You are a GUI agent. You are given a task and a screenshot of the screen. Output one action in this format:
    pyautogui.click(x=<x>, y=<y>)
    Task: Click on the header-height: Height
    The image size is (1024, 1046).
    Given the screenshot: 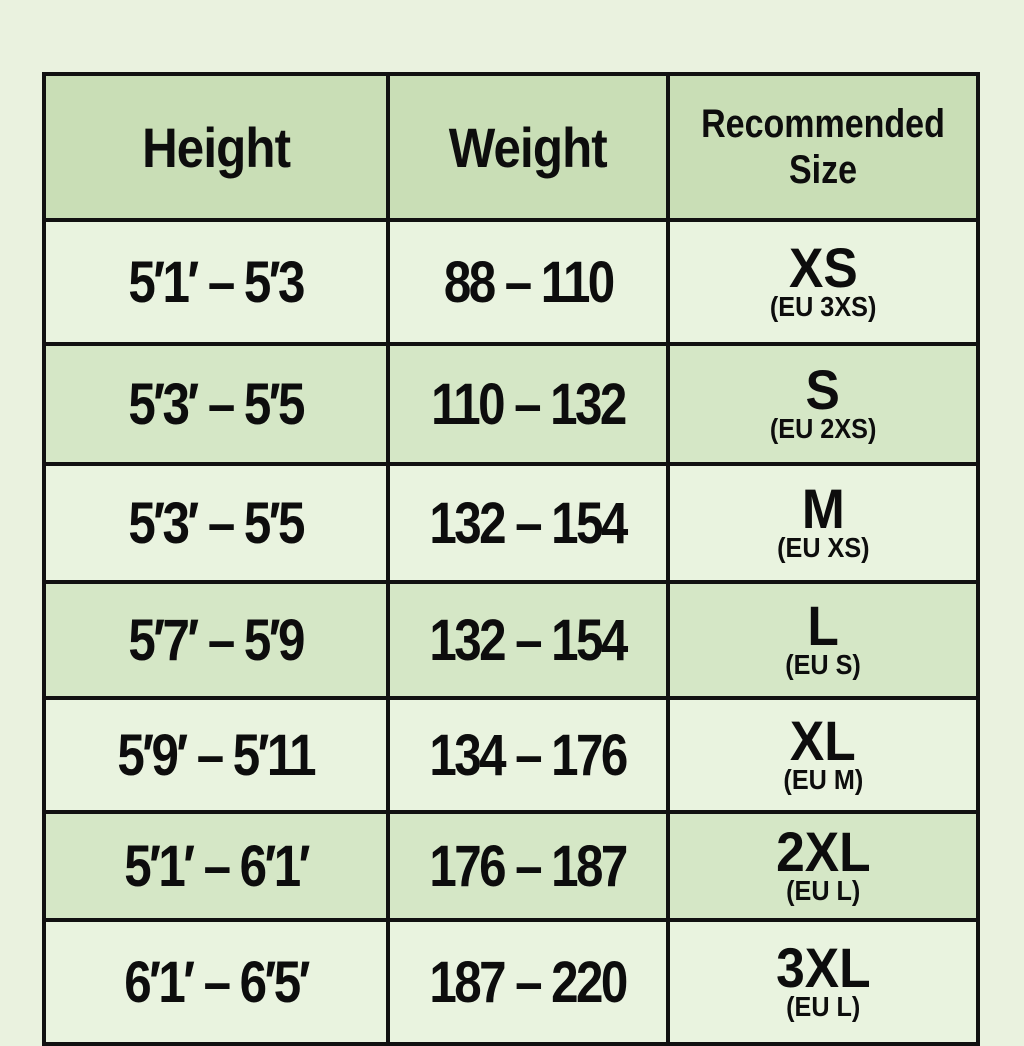 What is the action you would take?
    pyautogui.click(x=216, y=147)
    